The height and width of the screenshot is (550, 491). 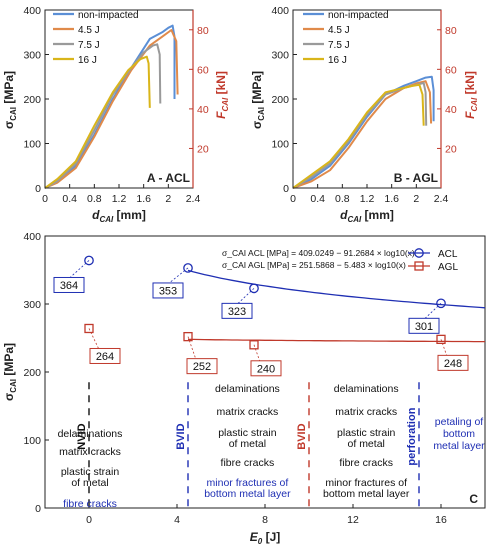 What do you see at coordinates (119, 216) in the screenshot?
I see `panel-a-xlabel: dCAI [mm]` at bounding box center [119, 216].